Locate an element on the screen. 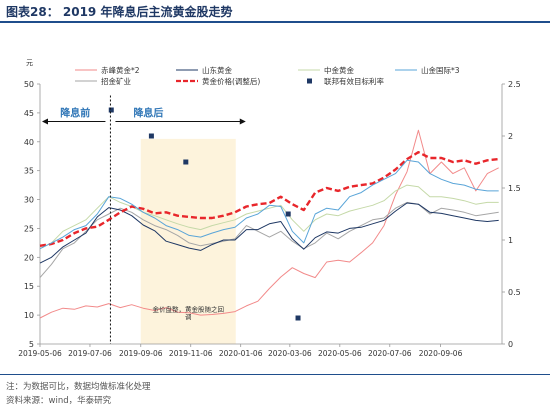  y2-tick-label: 1.5 is located at coordinates (514, 188).